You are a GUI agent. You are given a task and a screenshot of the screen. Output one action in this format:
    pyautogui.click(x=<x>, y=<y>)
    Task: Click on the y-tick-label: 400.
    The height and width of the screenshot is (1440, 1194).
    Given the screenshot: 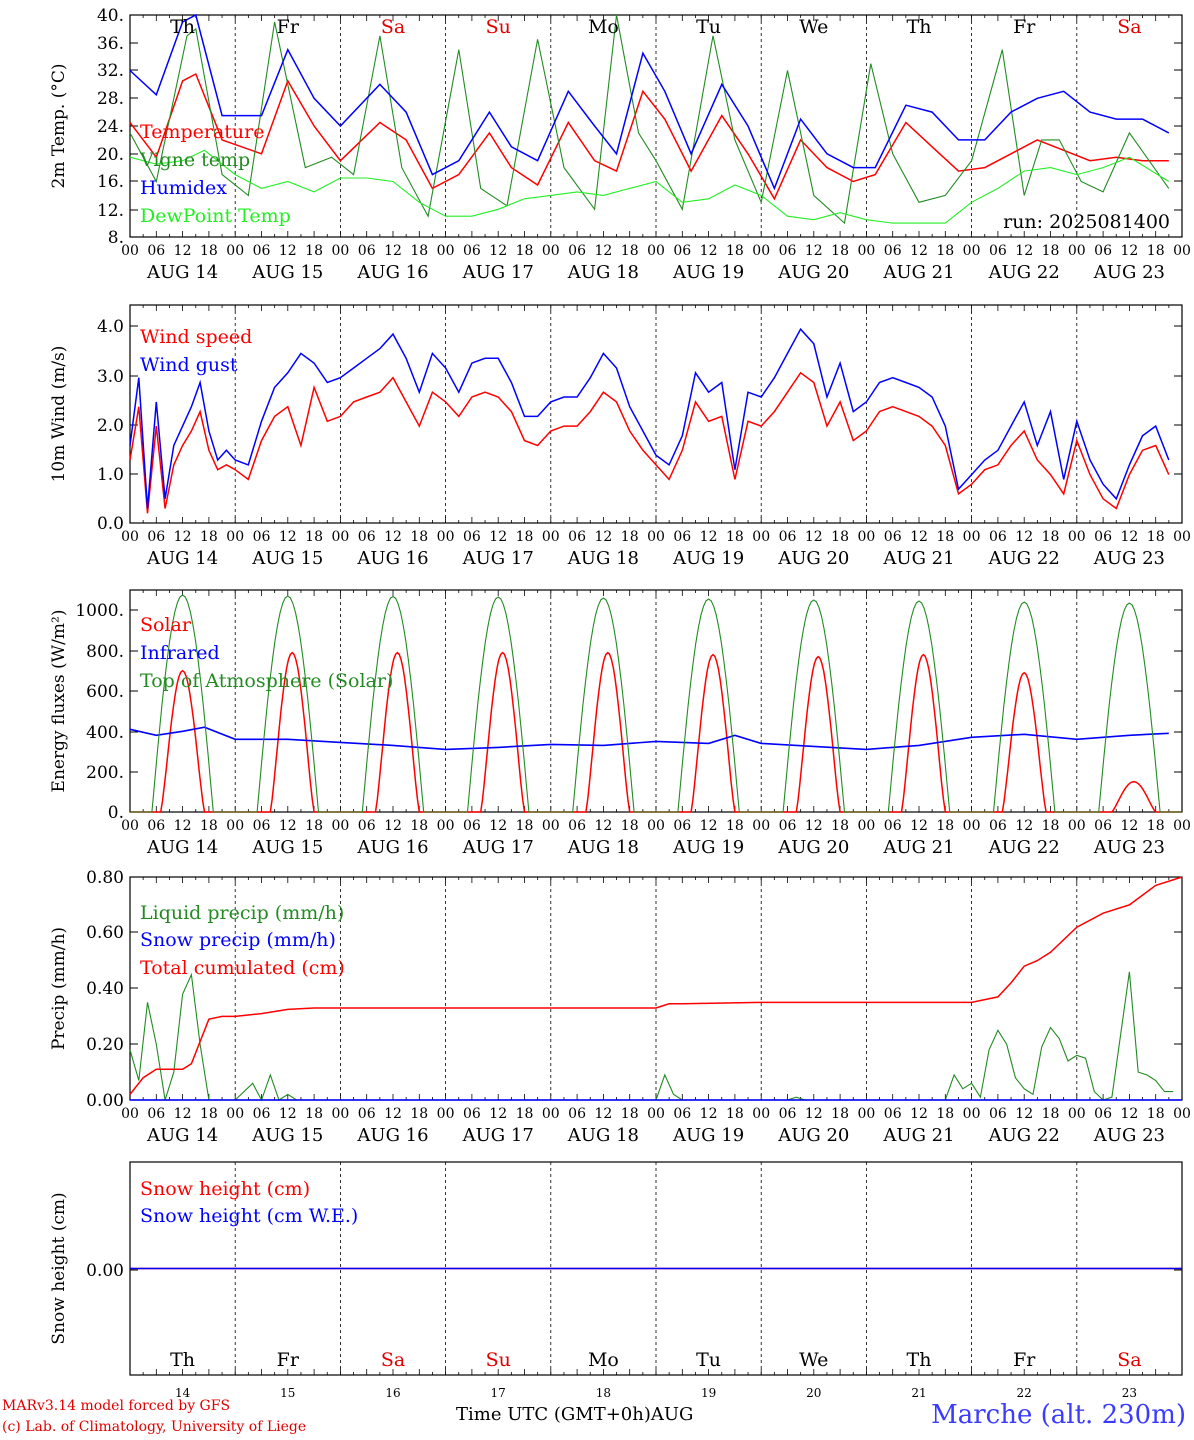 What is the action you would take?
    pyautogui.click(x=105, y=733)
    